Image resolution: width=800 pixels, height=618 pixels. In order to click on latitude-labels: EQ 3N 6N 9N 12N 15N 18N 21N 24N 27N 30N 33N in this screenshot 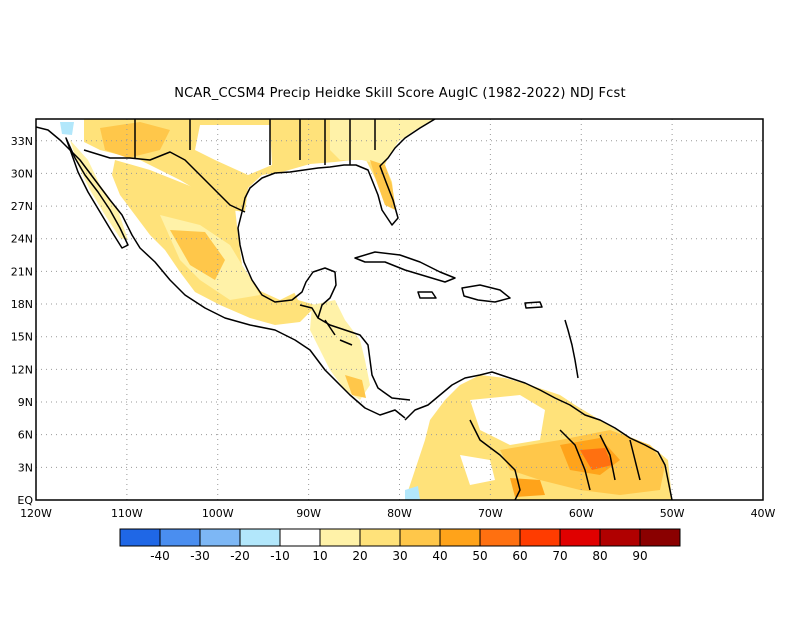, I will do `click(22, 321)`.